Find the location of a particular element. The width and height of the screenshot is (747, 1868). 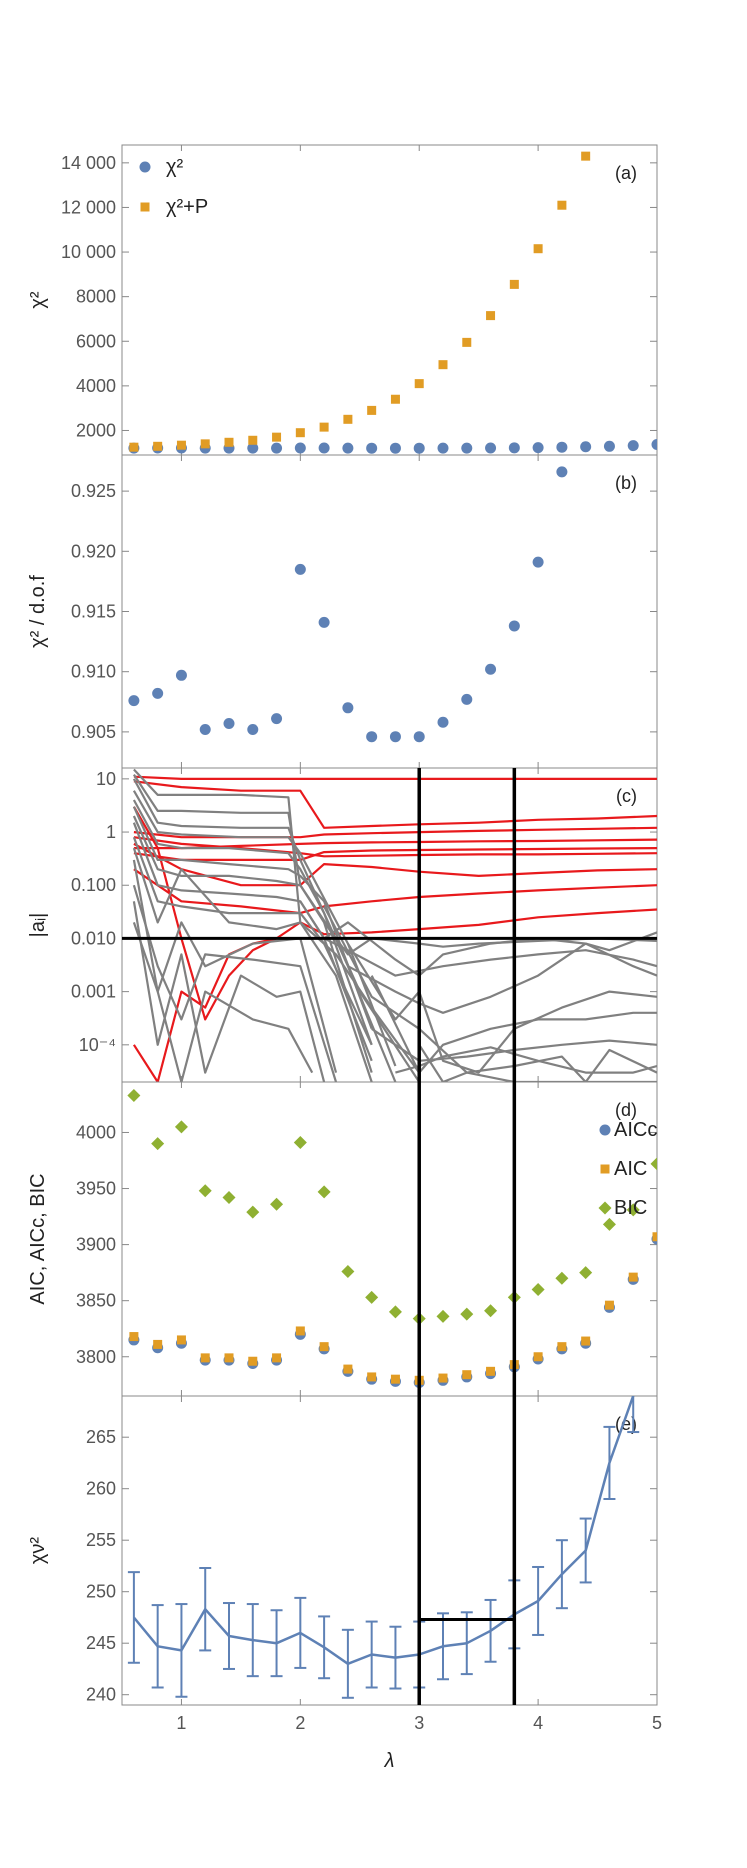

y-axis-label: AIC, AICc, BIC is located at coordinates (38, 1238).